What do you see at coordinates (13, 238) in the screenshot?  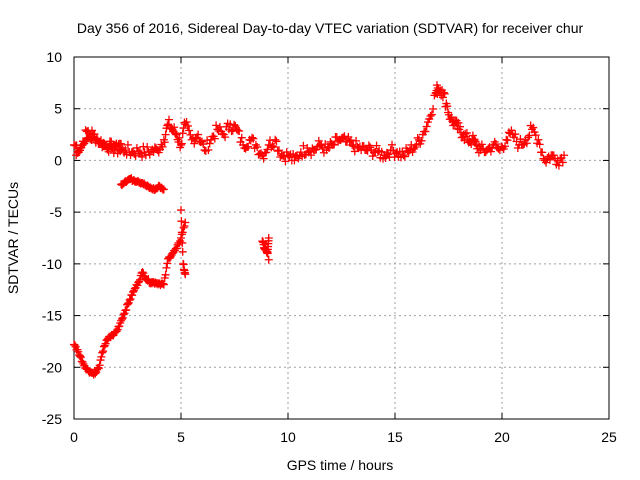 I see `y-axis-label: SDTVAR / TECUs` at bounding box center [13, 238].